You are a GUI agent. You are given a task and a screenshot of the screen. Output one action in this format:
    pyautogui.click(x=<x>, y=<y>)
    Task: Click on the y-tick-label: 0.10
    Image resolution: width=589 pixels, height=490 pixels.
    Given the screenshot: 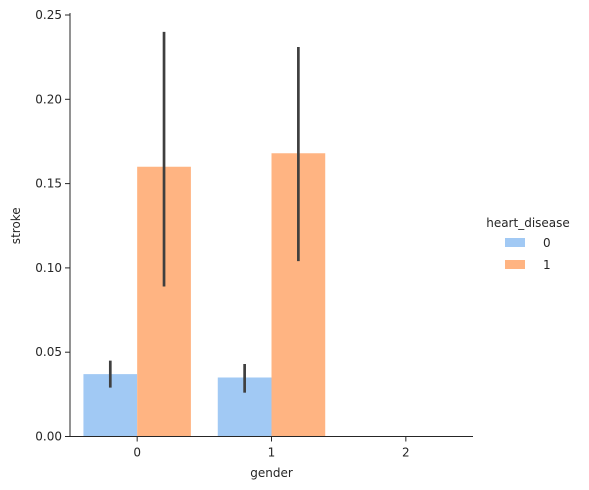 What is the action you would take?
    pyautogui.click(x=48, y=268)
    